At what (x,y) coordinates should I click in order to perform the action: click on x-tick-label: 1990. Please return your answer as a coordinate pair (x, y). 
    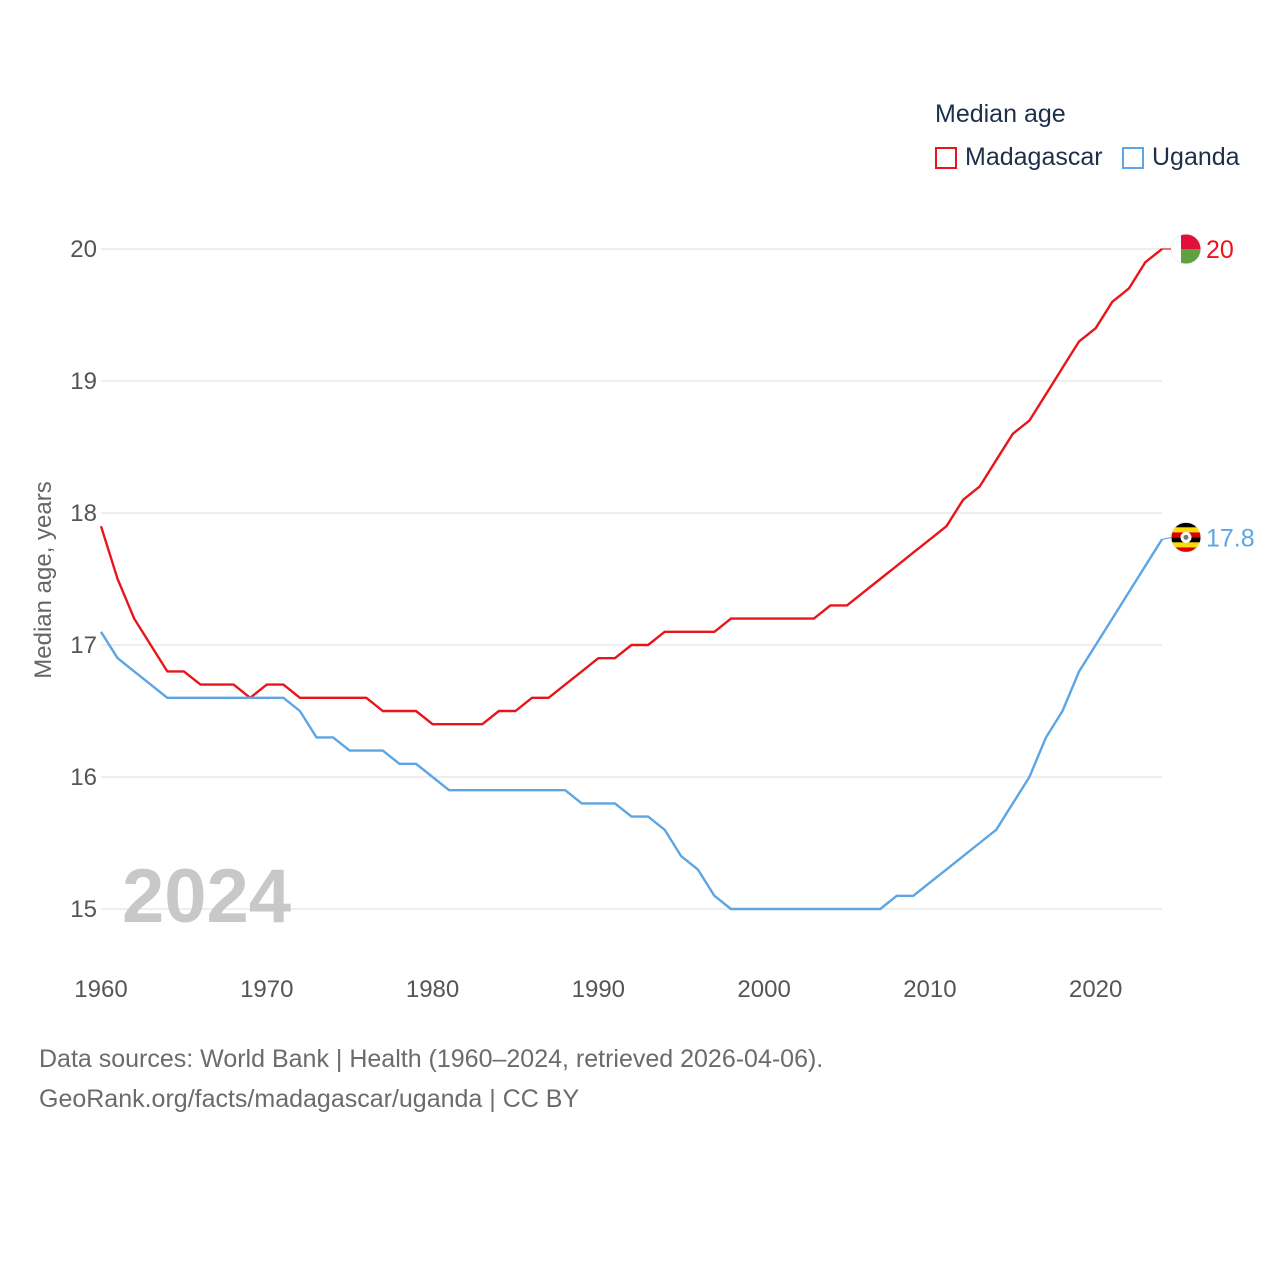
    Looking at the image, I should click on (598, 989).